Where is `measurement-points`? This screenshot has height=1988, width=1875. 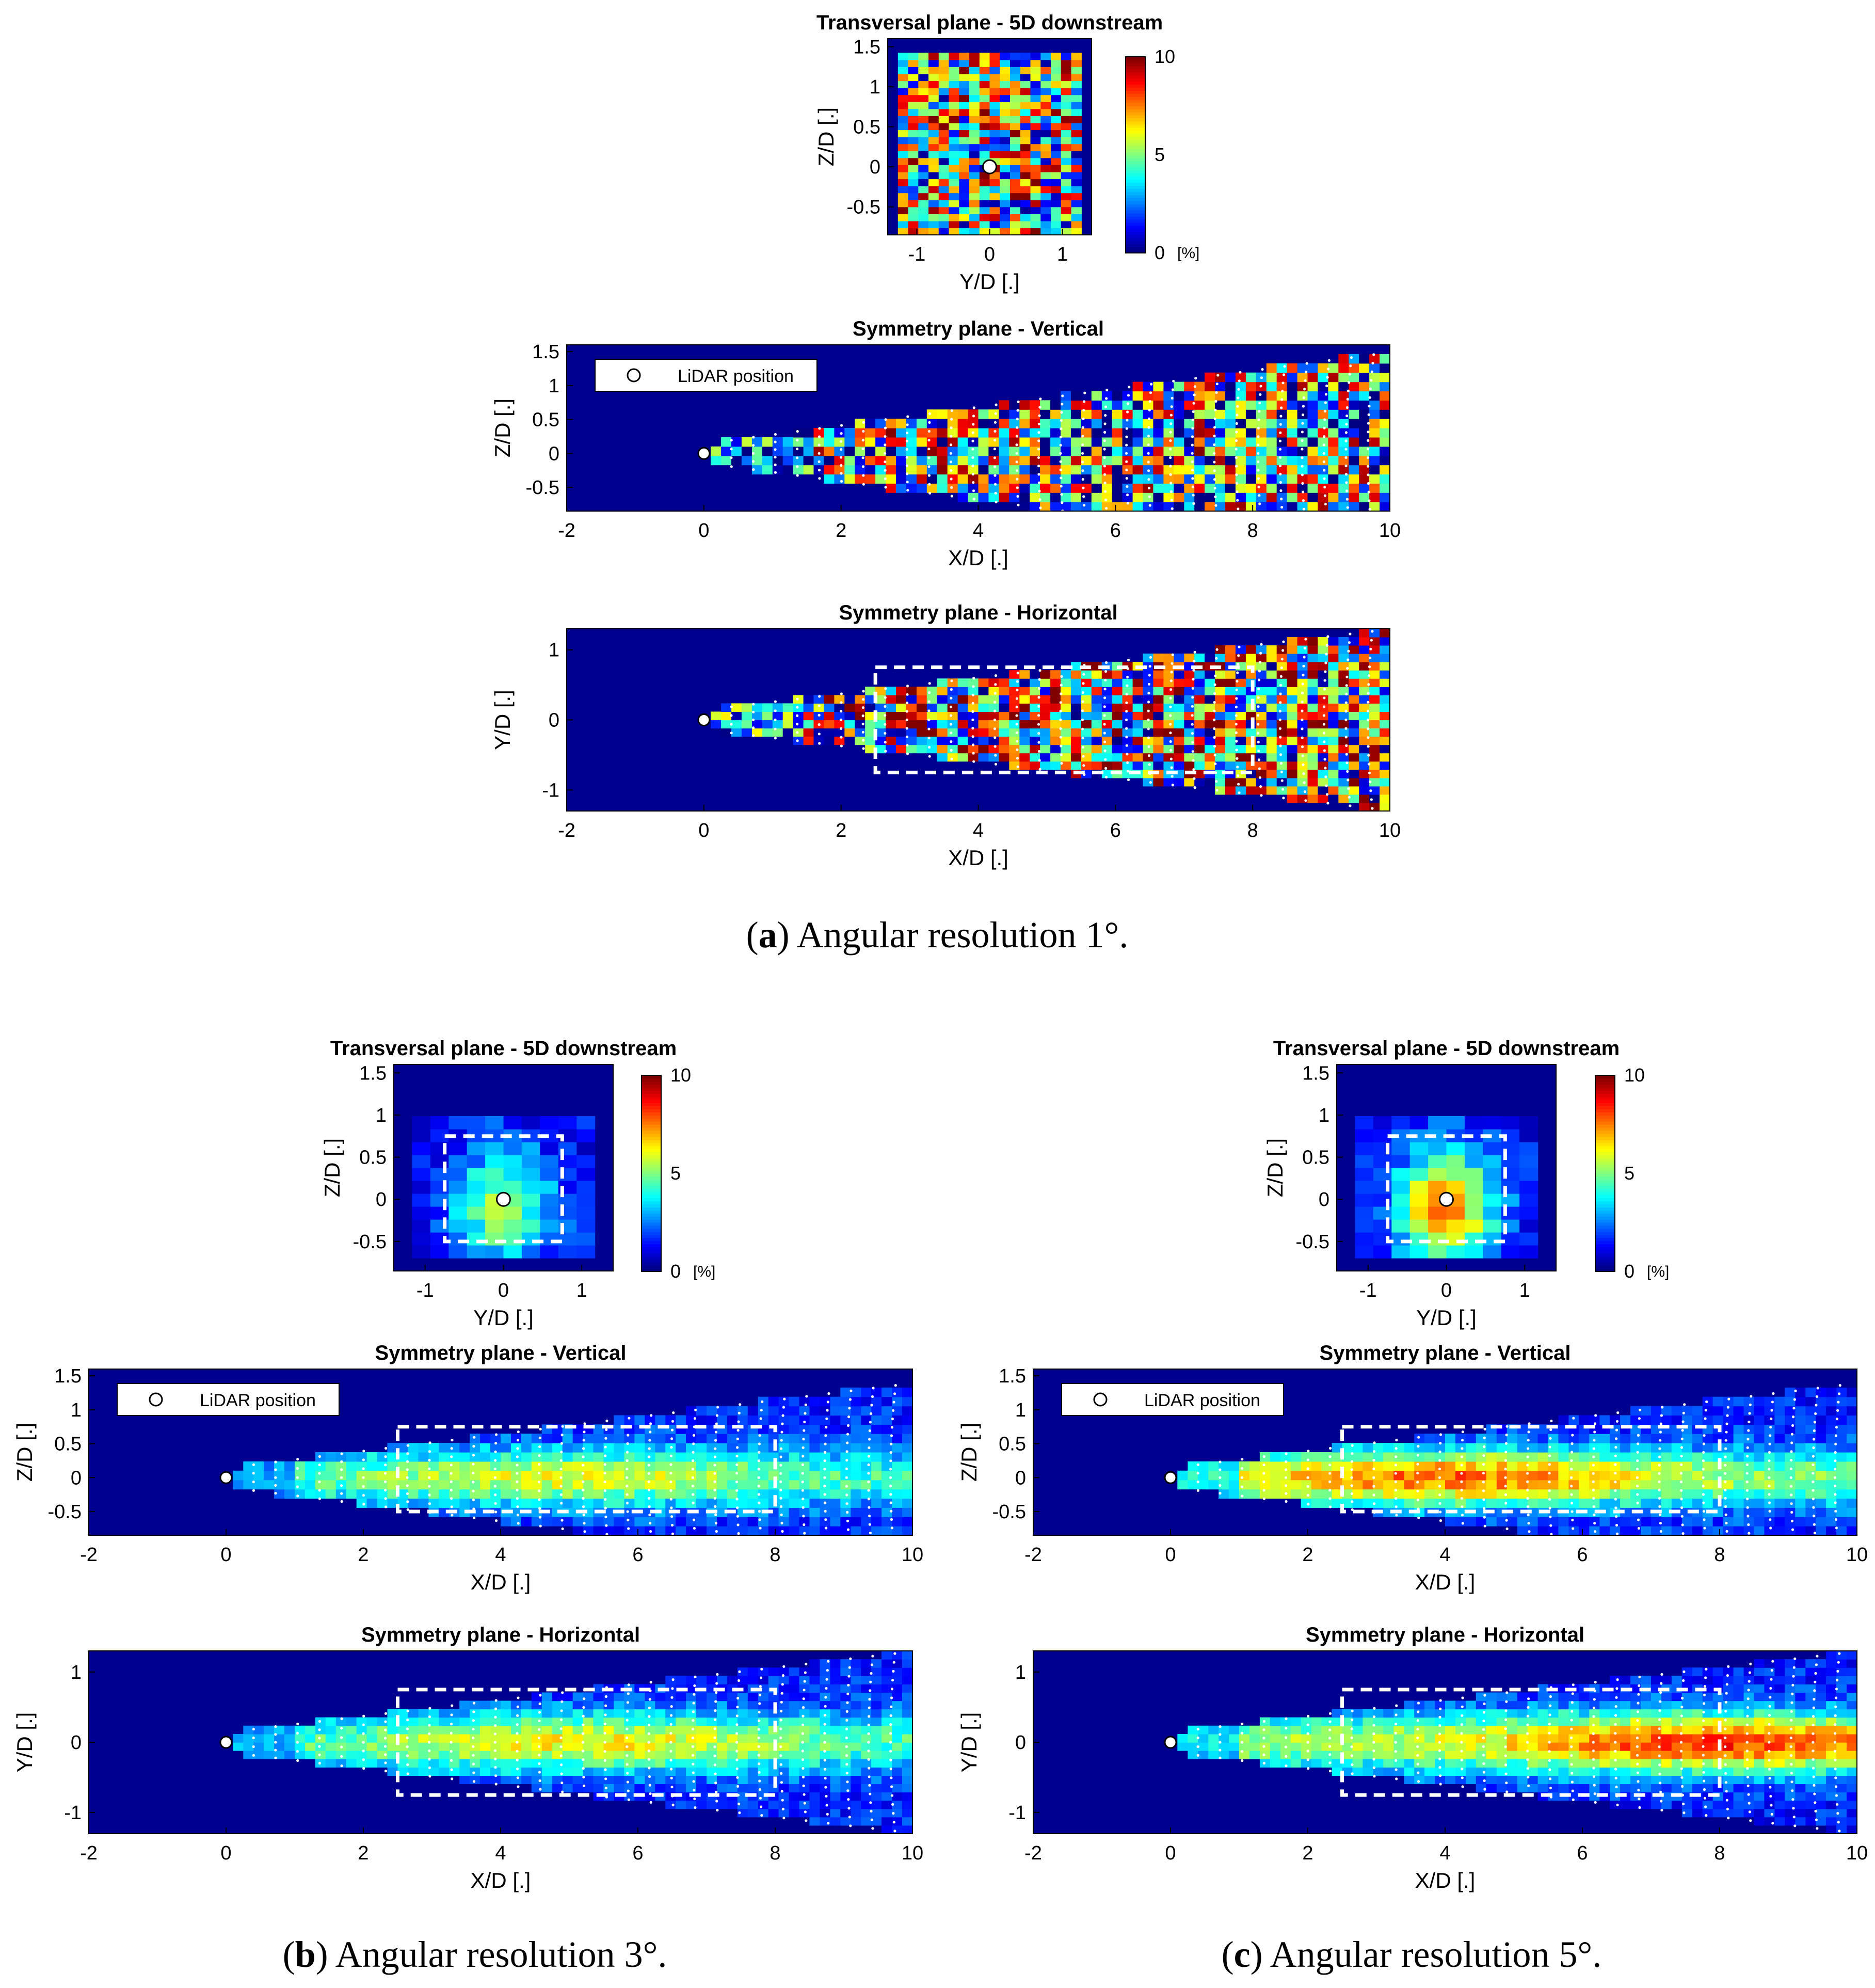
measurement-points is located at coordinates (574, 1460).